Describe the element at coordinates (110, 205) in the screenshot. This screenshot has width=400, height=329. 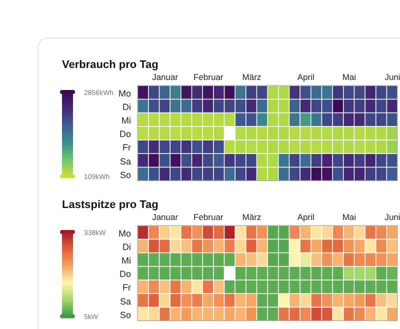
I see `chart-title: Lastspitze pro Tag` at that location.